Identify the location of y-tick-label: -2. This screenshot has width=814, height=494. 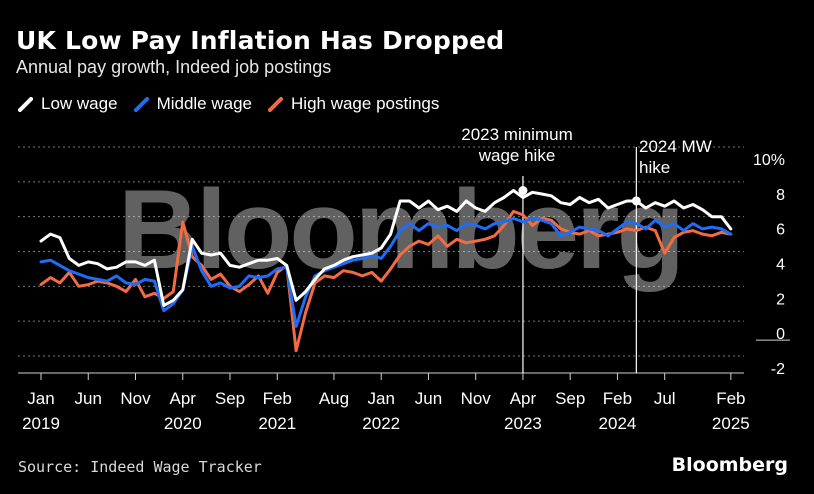
(778, 369).